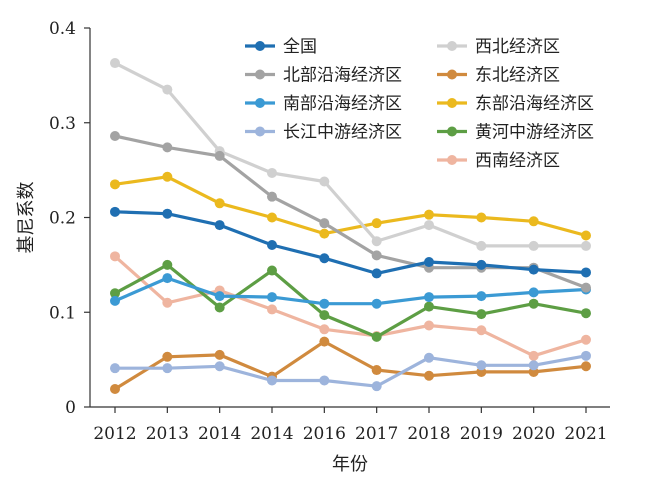  What do you see at coordinates (62, 29) in the screenshot?
I see `y-tick-label: 0.4` at bounding box center [62, 29].